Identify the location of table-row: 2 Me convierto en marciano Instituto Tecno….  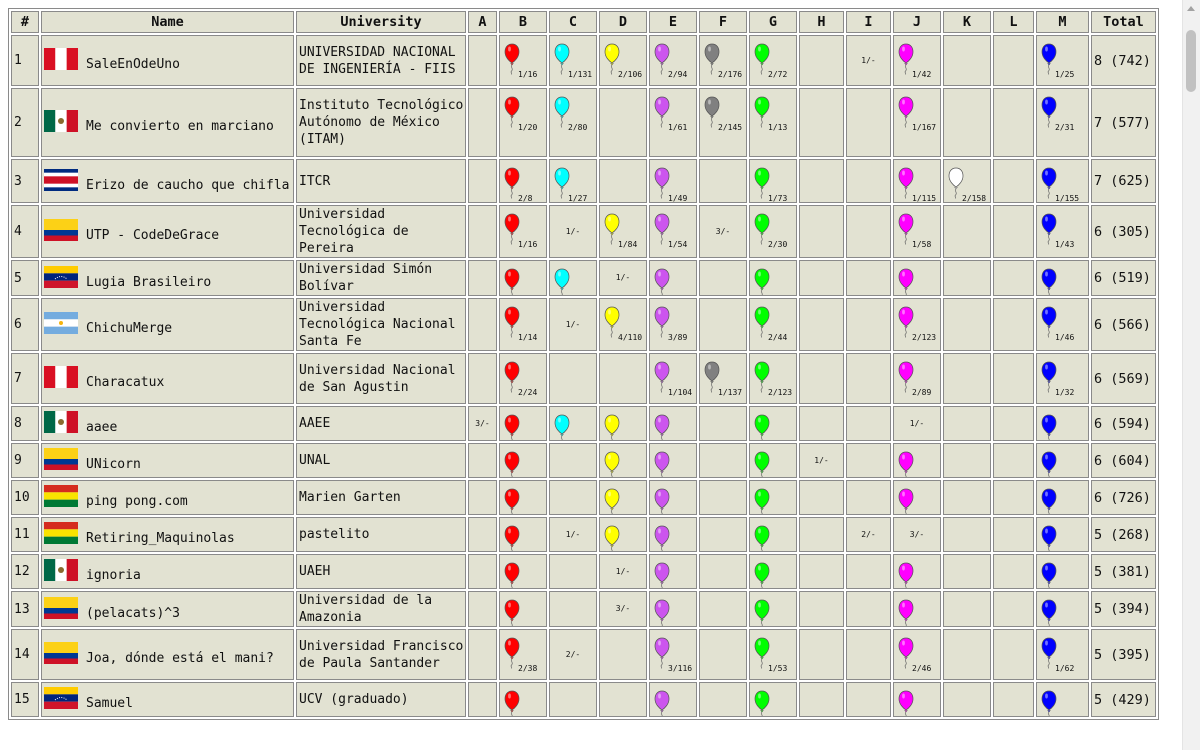
(583, 122).